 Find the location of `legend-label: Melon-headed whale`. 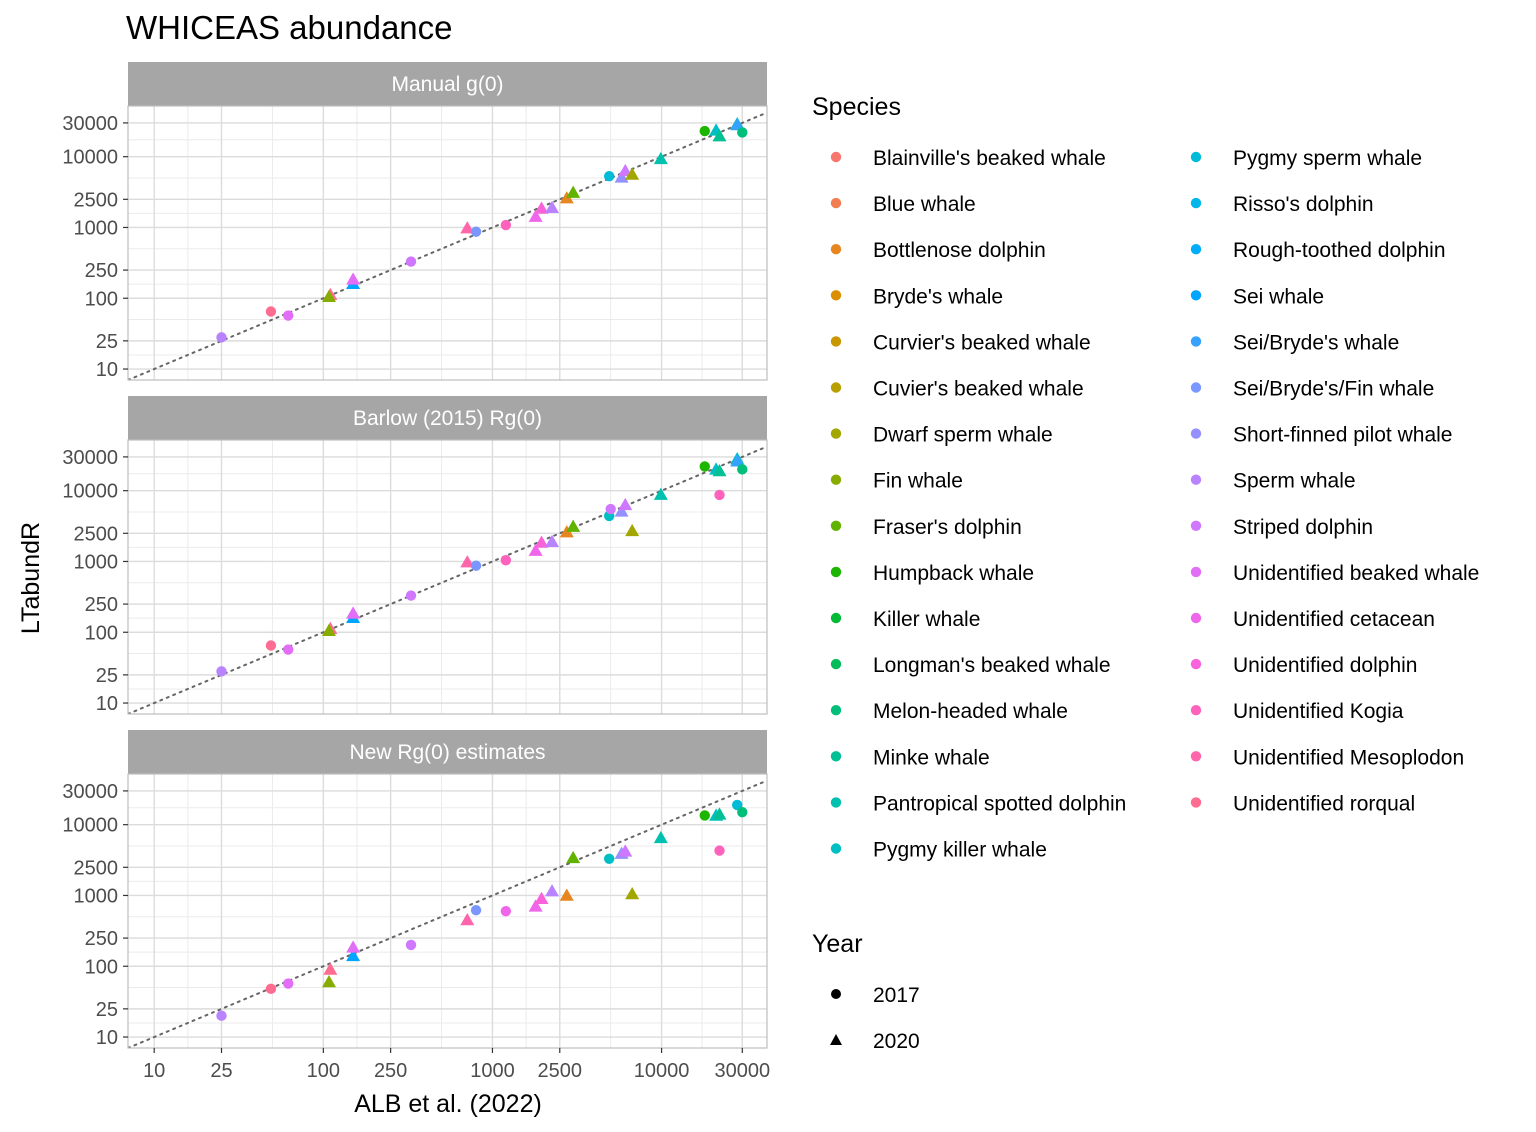

legend-label: Melon-headed whale is located at coordinates (970, 711).